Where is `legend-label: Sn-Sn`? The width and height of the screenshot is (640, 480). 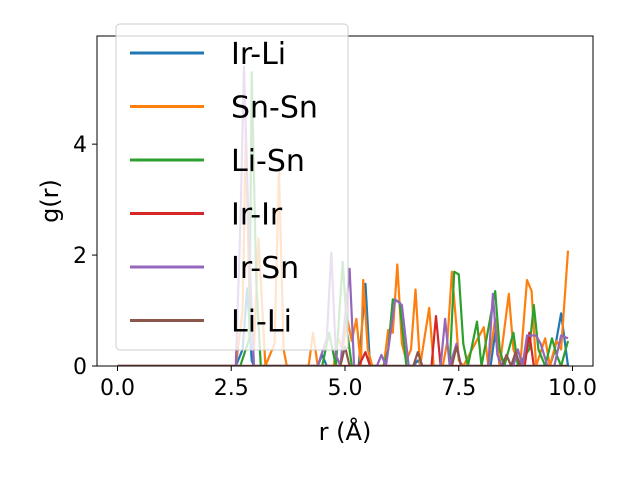 legend-label: Sn-Sn is located at coordinates (274, 108).